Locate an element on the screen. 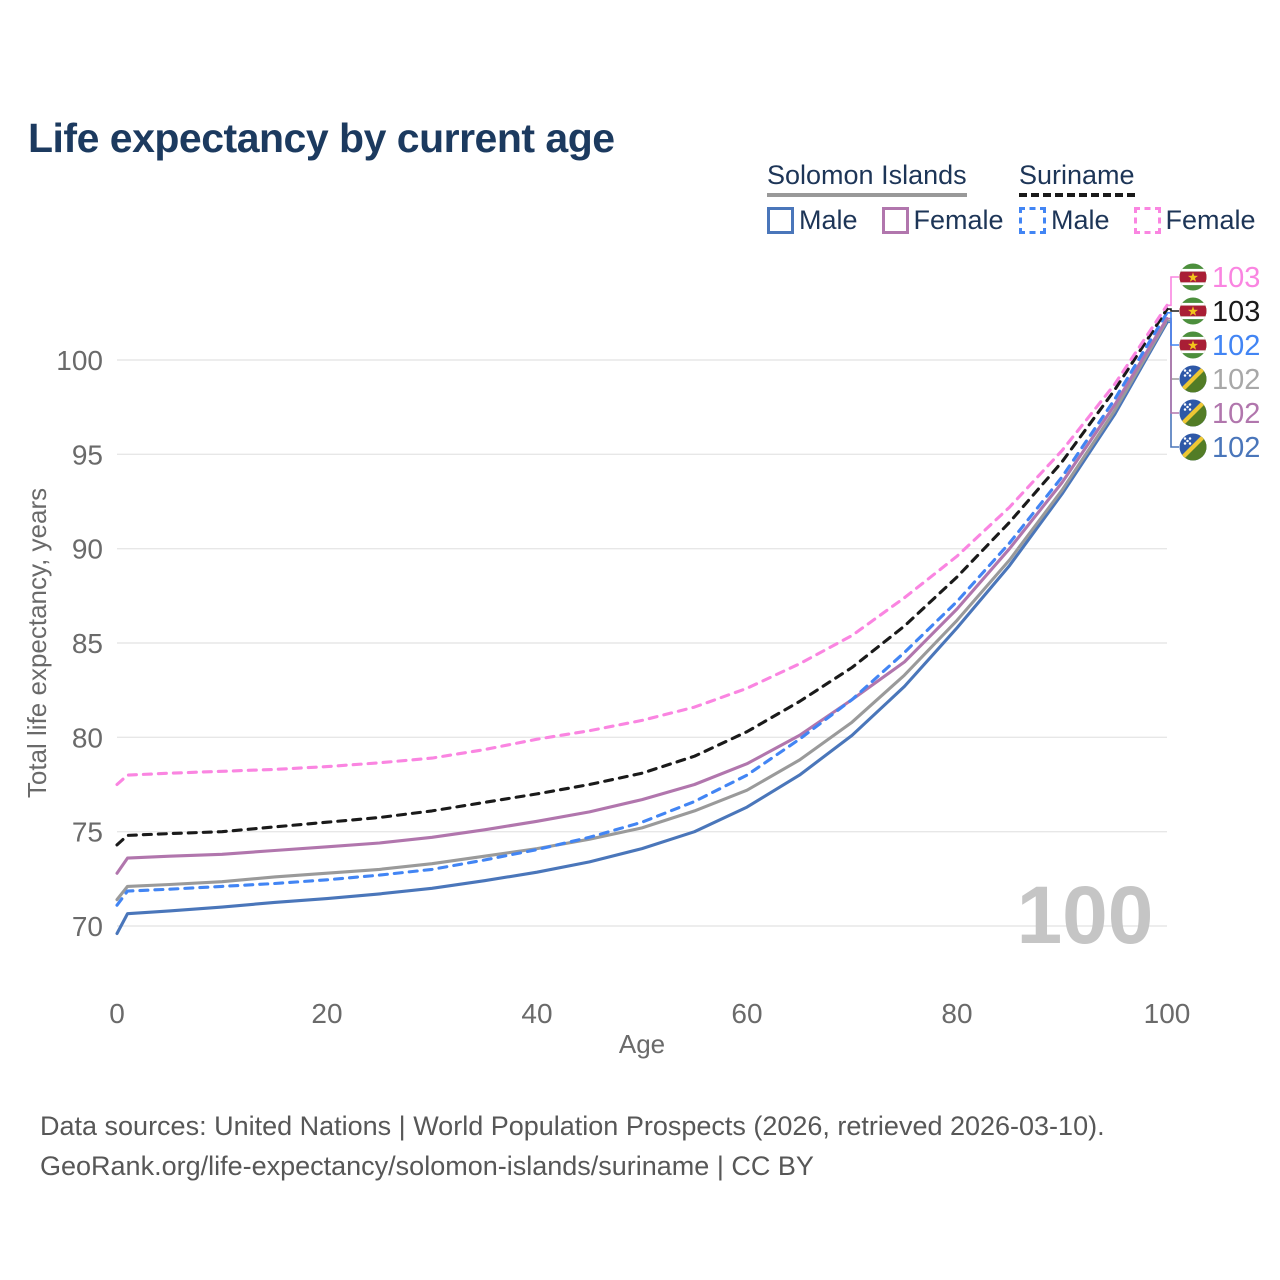 Image resolution: width=1280 pixels, height=1280 pixels. y-tick-label: 85 is located at coordinates (87, 643).